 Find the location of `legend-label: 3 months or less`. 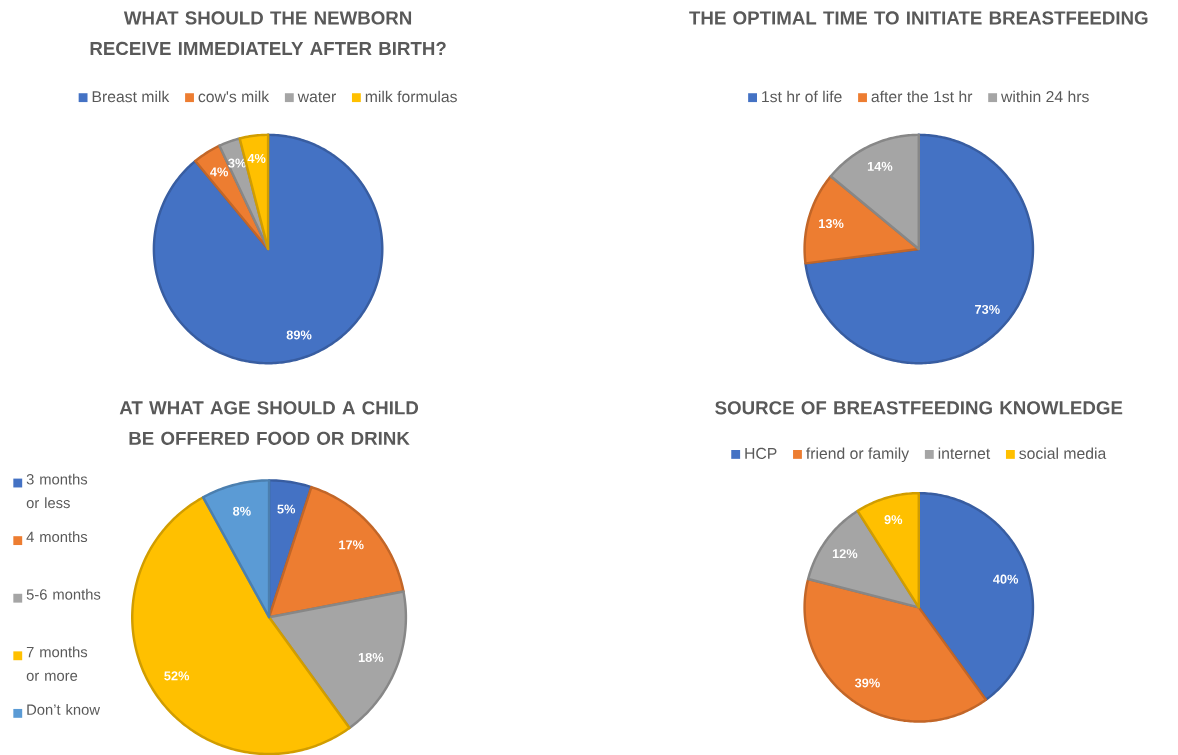

legend-label: 3 months or less is located at coordinates (57, 491).